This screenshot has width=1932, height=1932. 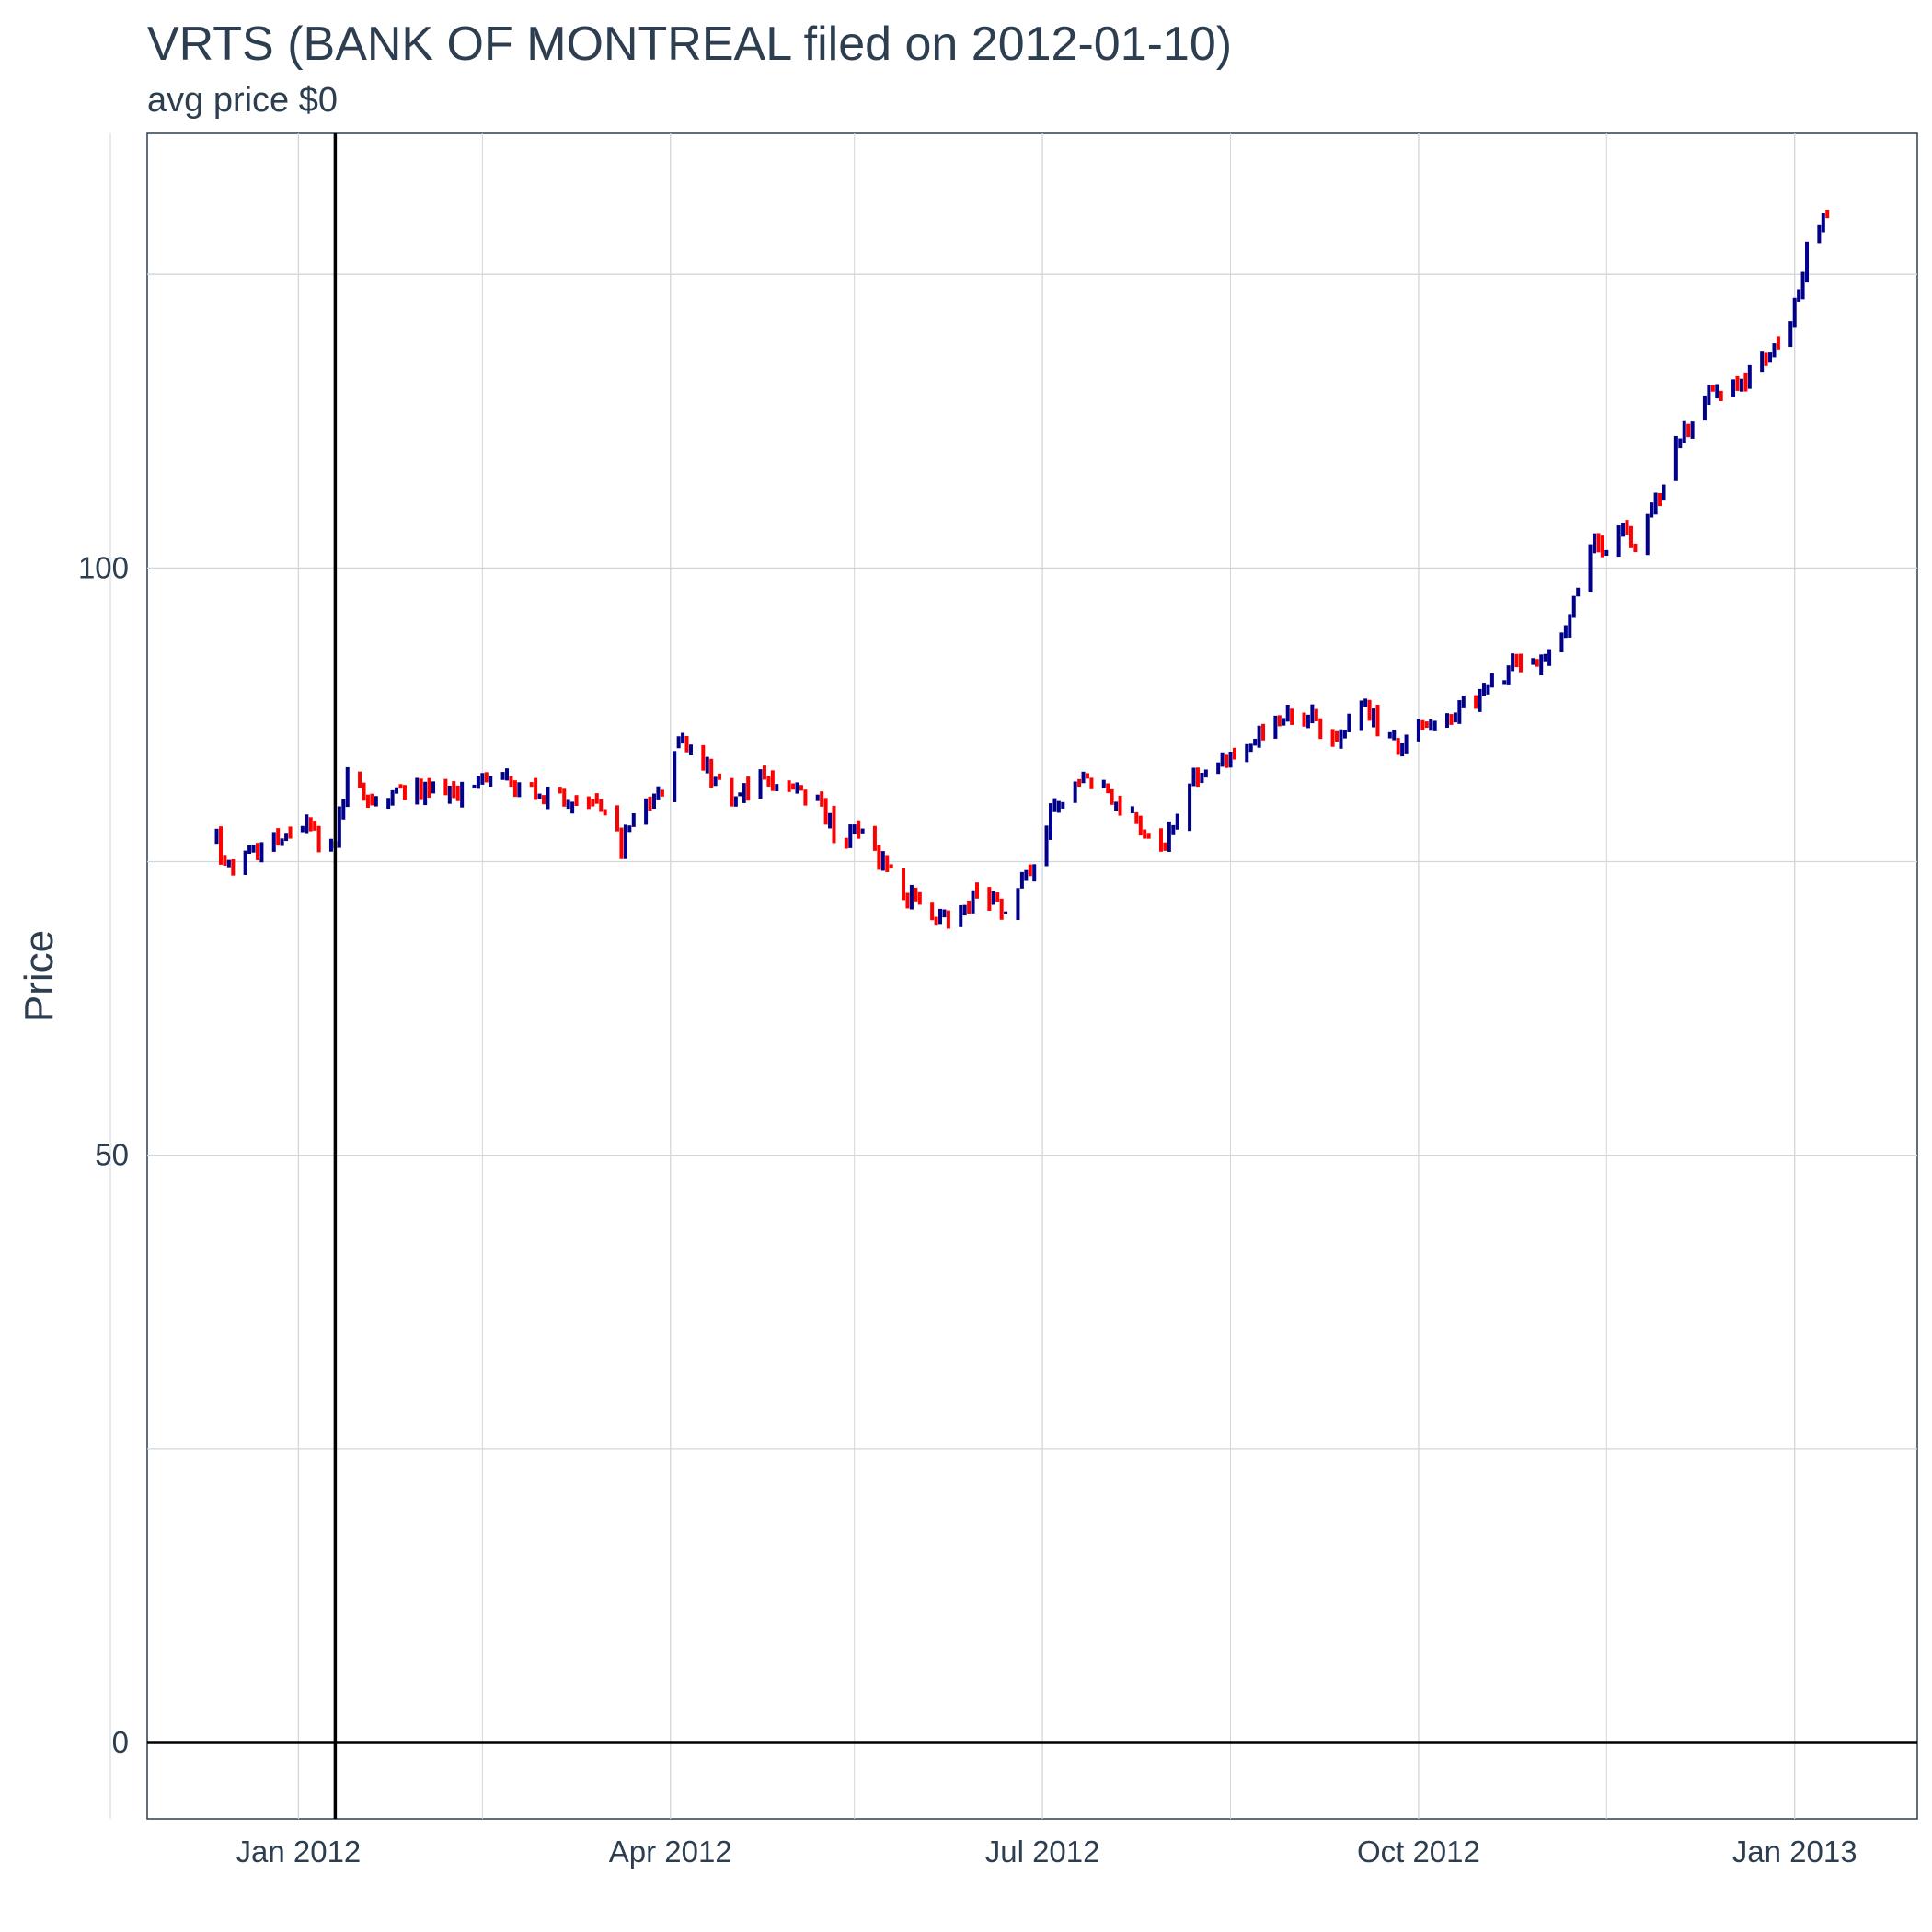 I want to click on x-axis-ticks: Jan 2012 Apr 2012 Jul 2012 Oct 2012 Jan 2013, so click(x=1046, y=1851).